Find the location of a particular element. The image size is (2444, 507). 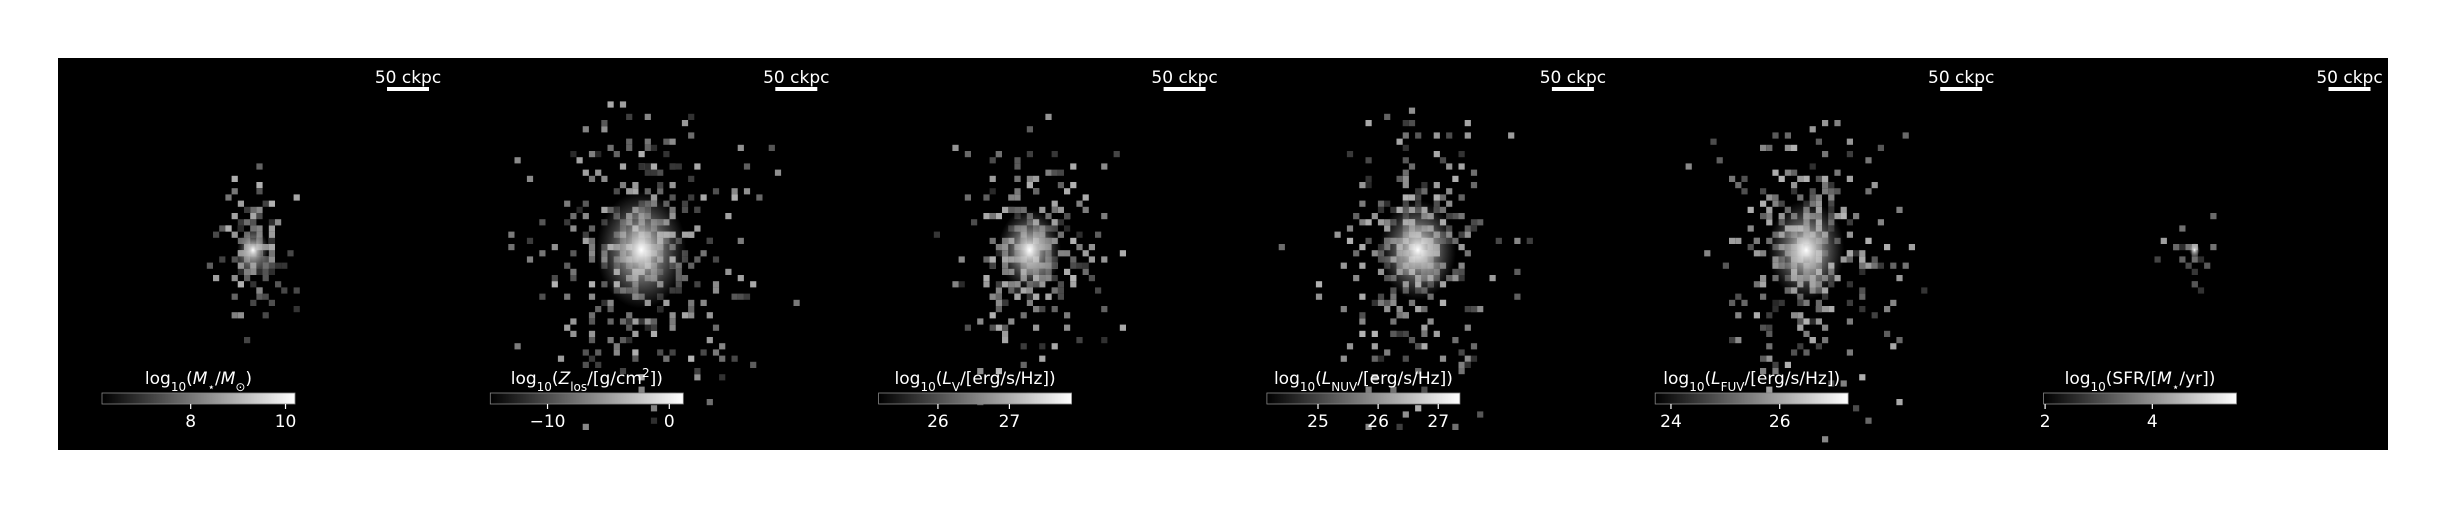

label-part: /[g/cm is located at coordinates (614, 379).